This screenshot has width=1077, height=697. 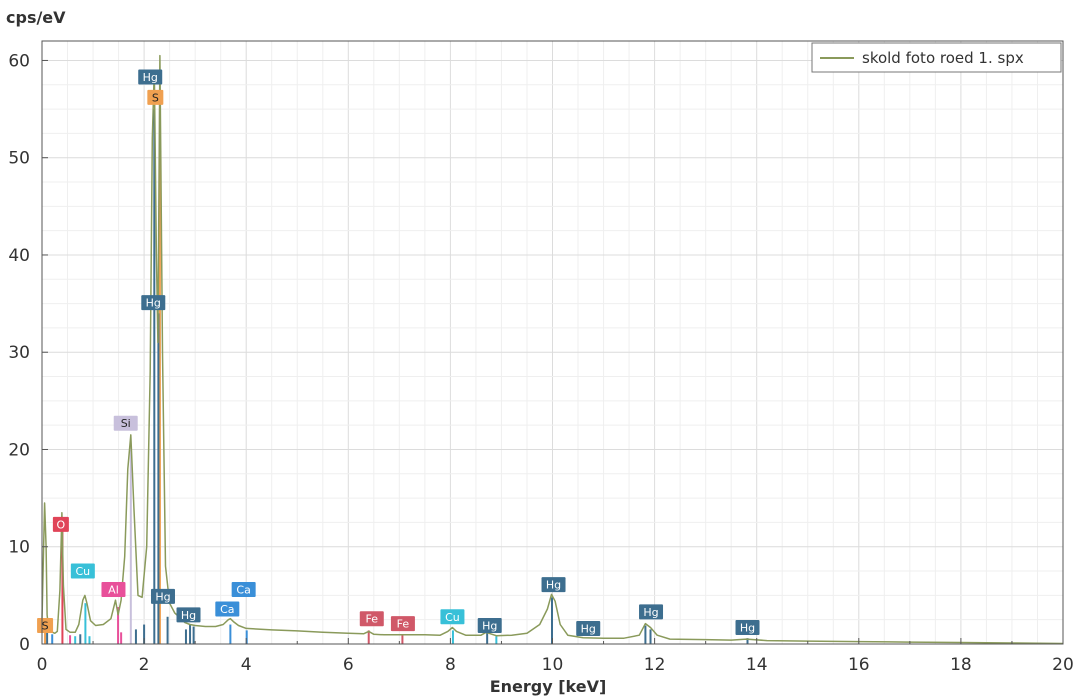 I want to click on y-tick-label: 40, so click(x=19, y=256).